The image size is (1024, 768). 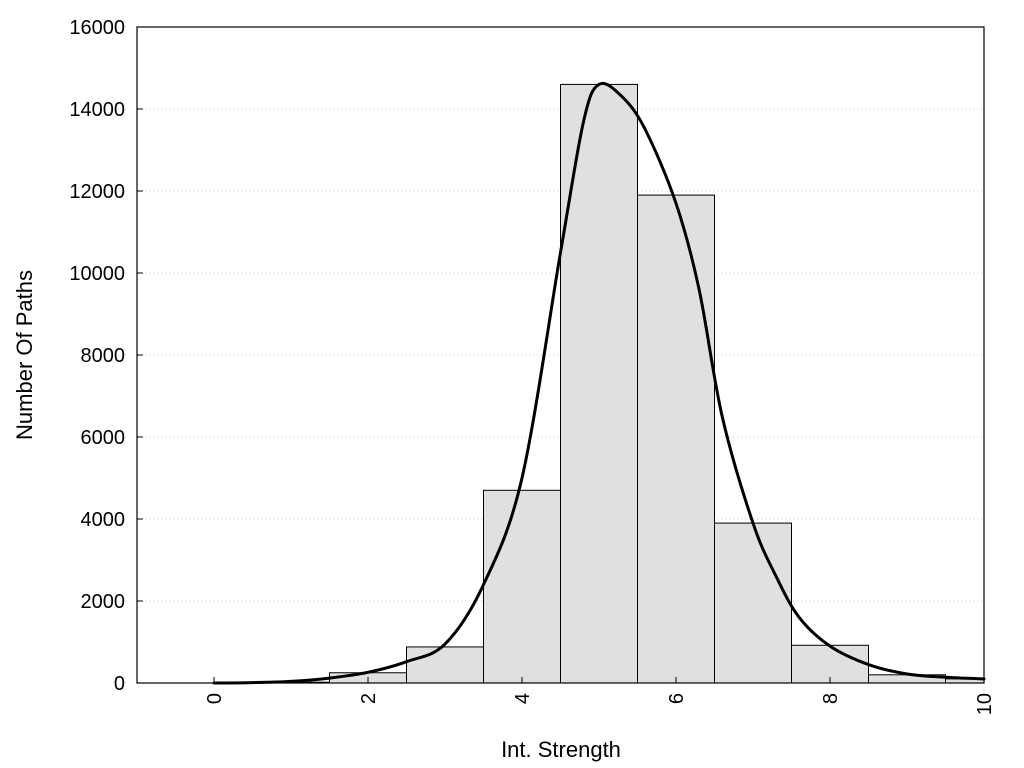 What do you see at coordinates (97, 110) in the screenshot?
I see `y-tick-label: 14000` at bounding box center [97, 110].